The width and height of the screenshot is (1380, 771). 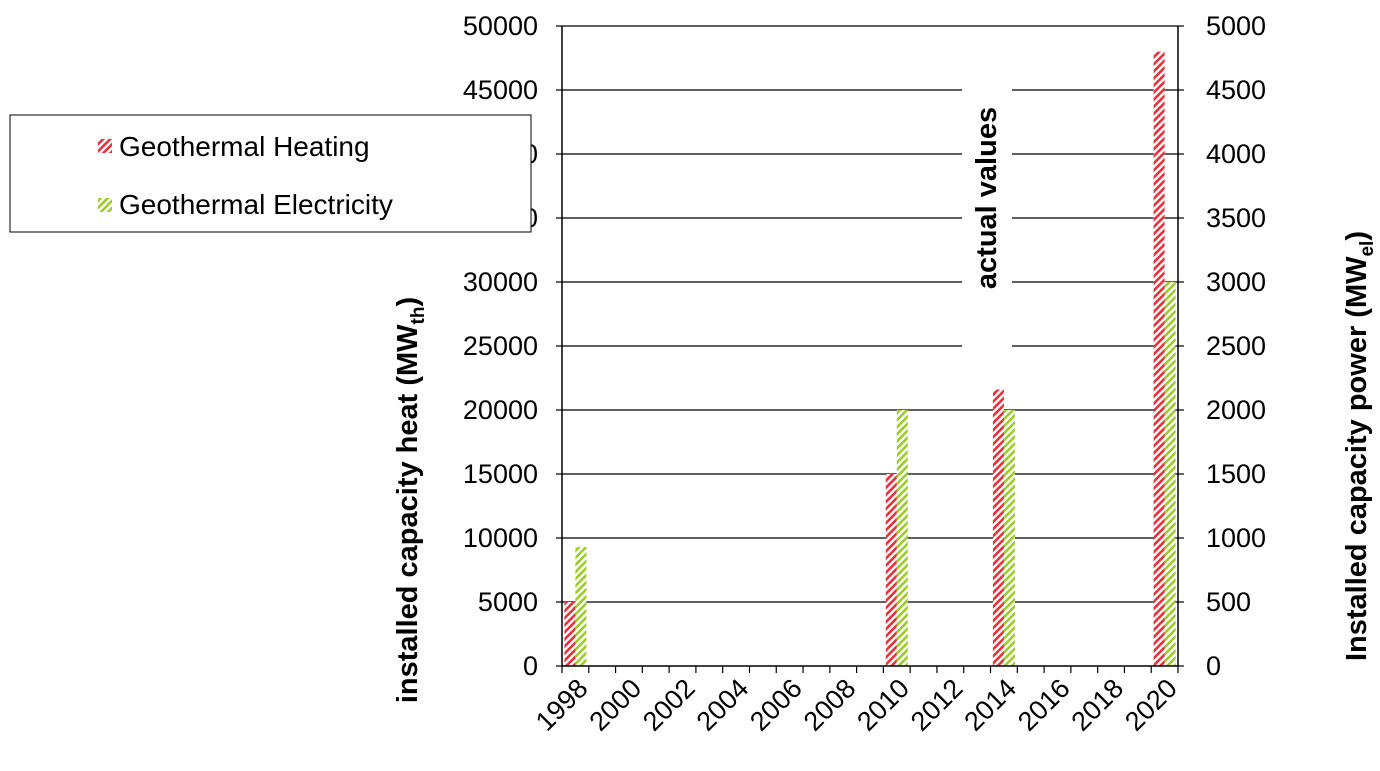 What do you see at coordinates (105, 205) in the screenshot?
I see `legend-swatch-electricity` at bounding box center [105, 205].